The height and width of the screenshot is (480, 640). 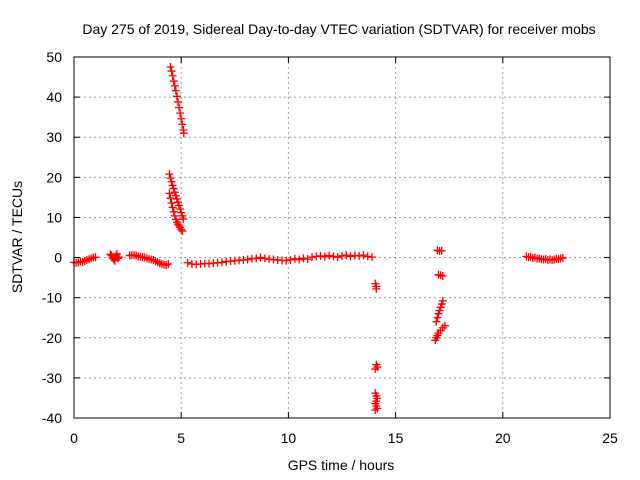 What do you see at coordinates (52, 338) in the screenshot?
I see `y-tick-label: -20` at bounding box center [52, 338].